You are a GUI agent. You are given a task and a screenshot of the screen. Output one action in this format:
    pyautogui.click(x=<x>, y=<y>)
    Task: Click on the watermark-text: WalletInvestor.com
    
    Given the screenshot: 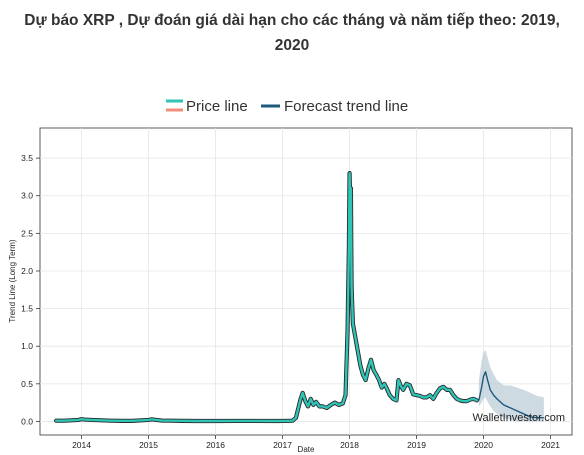 What is the action you would take?
    pyautogui.click(x=518, y=418)
    